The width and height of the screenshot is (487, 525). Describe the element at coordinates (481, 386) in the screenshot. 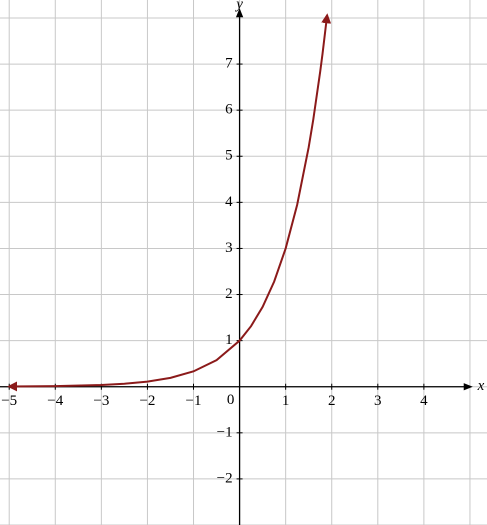

I see `x-axis-label: x` at that location.